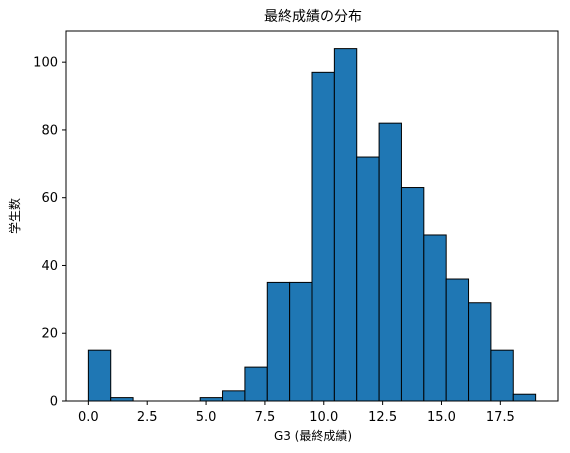 The image size is (570, 453). I want to click on y-tick-label: 0, so click(54, 402).